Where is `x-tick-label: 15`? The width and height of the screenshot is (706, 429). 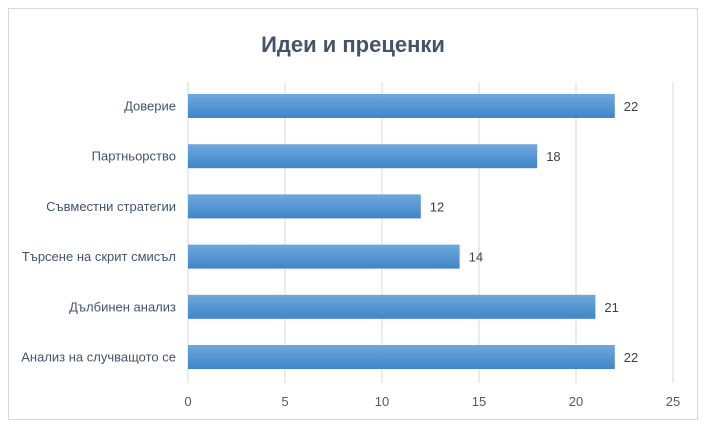 x-tick-label: 15 is located at coordinates (479, 401).